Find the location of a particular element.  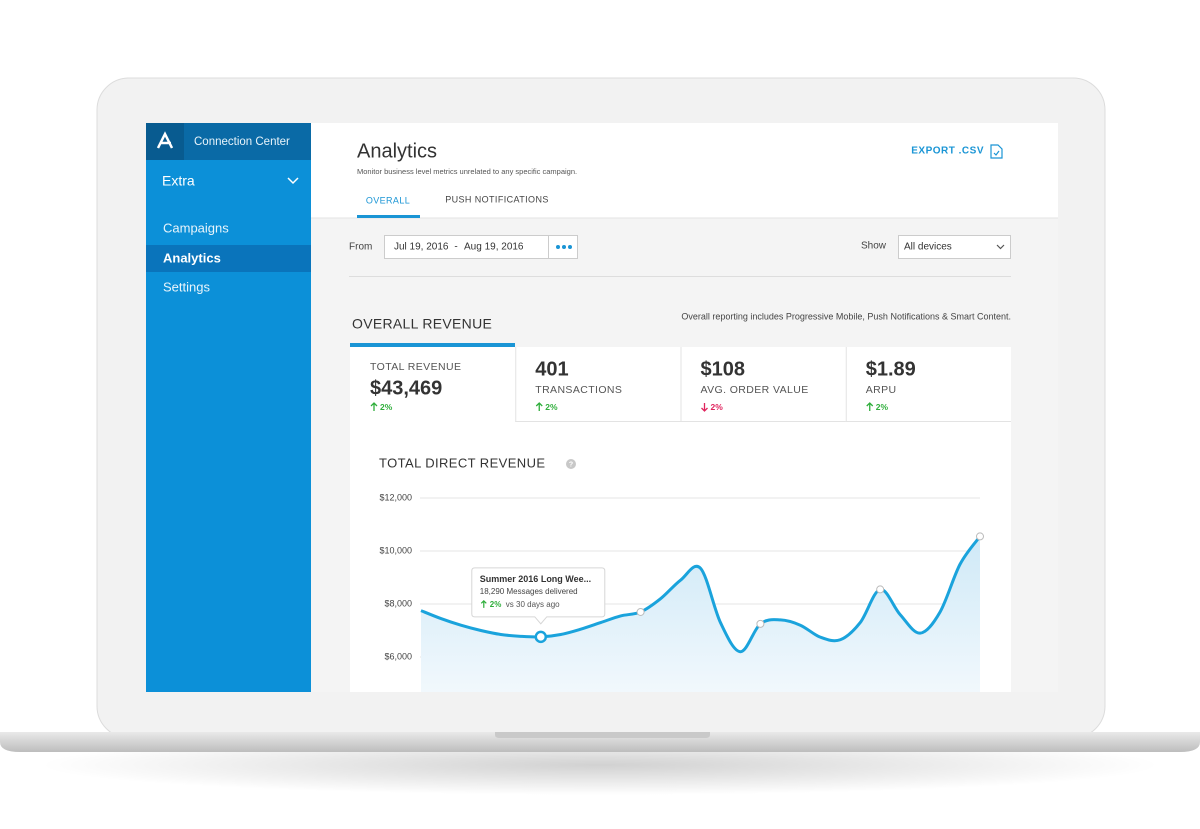

y-tick-label: $6,000 is located at coordinates (398, 656).